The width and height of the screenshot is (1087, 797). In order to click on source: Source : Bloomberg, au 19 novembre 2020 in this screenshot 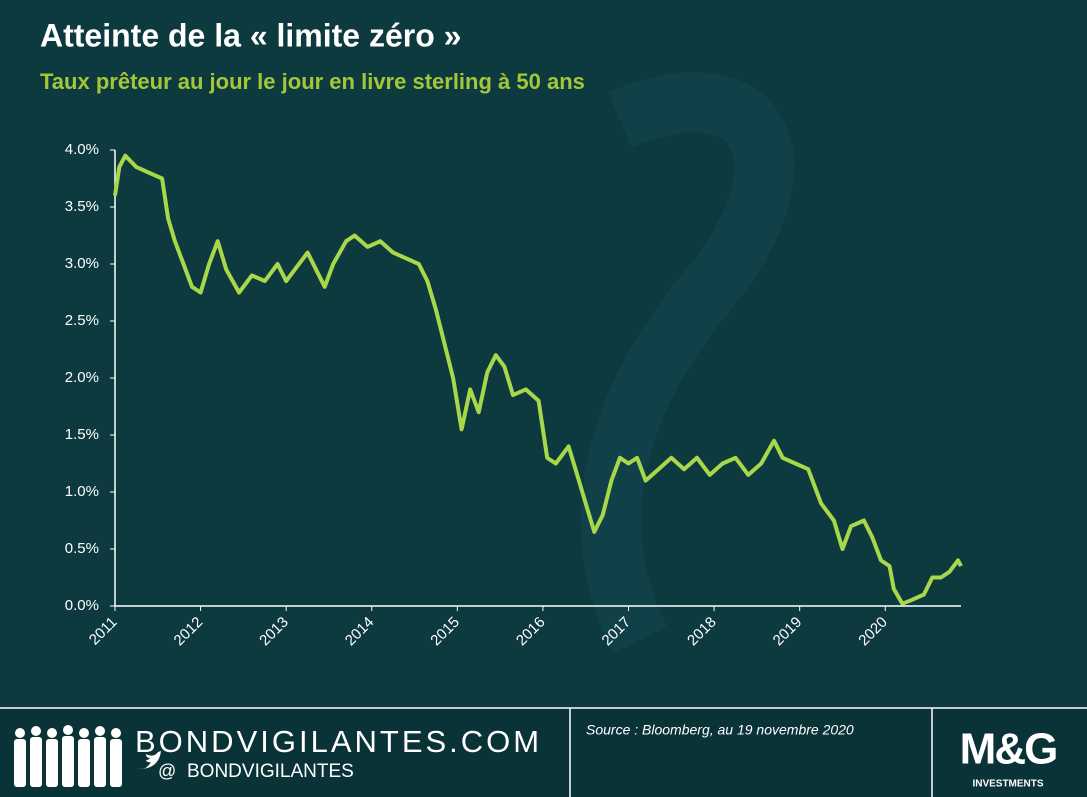, I will do `click(720, 730)`.